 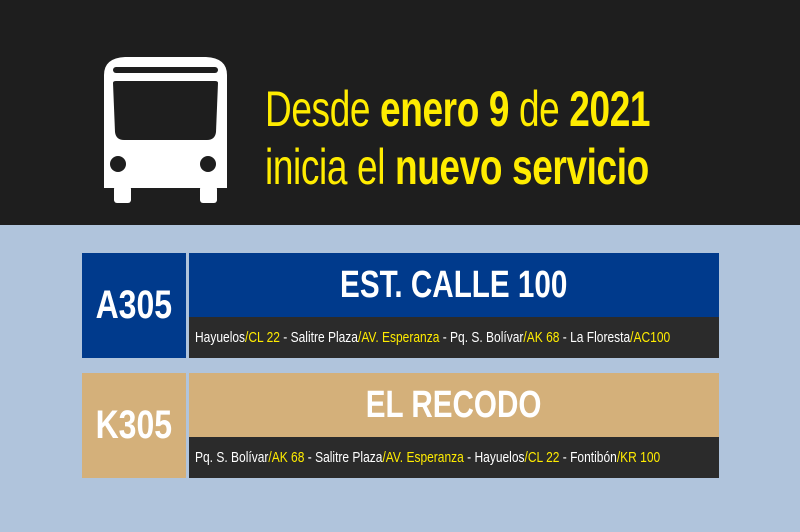 I want to click on stop-label: - Hayuelos, so click(x=494, y=457).